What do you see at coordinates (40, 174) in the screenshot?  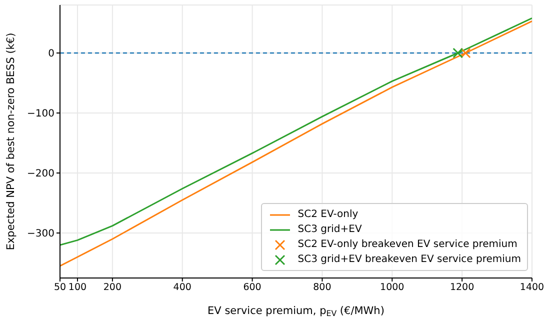 I see `y-tick-label: −200` at bounding box center [40, 174].